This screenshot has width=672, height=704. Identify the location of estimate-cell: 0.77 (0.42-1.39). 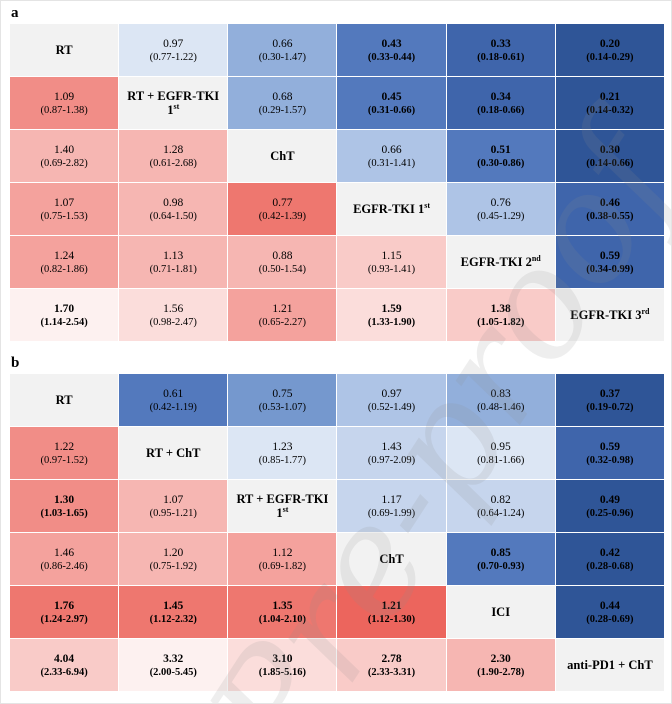
(282, 209).